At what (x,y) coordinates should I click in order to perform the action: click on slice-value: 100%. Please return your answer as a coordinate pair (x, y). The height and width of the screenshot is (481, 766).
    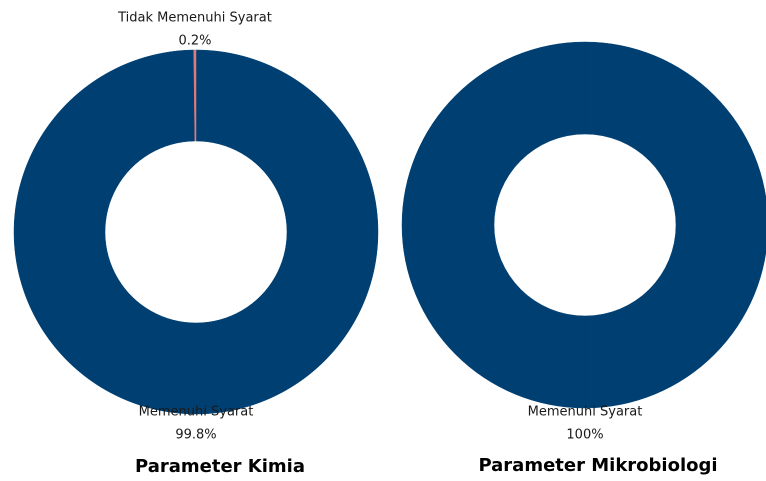
    Looking at the image, I should click on (584, 435).